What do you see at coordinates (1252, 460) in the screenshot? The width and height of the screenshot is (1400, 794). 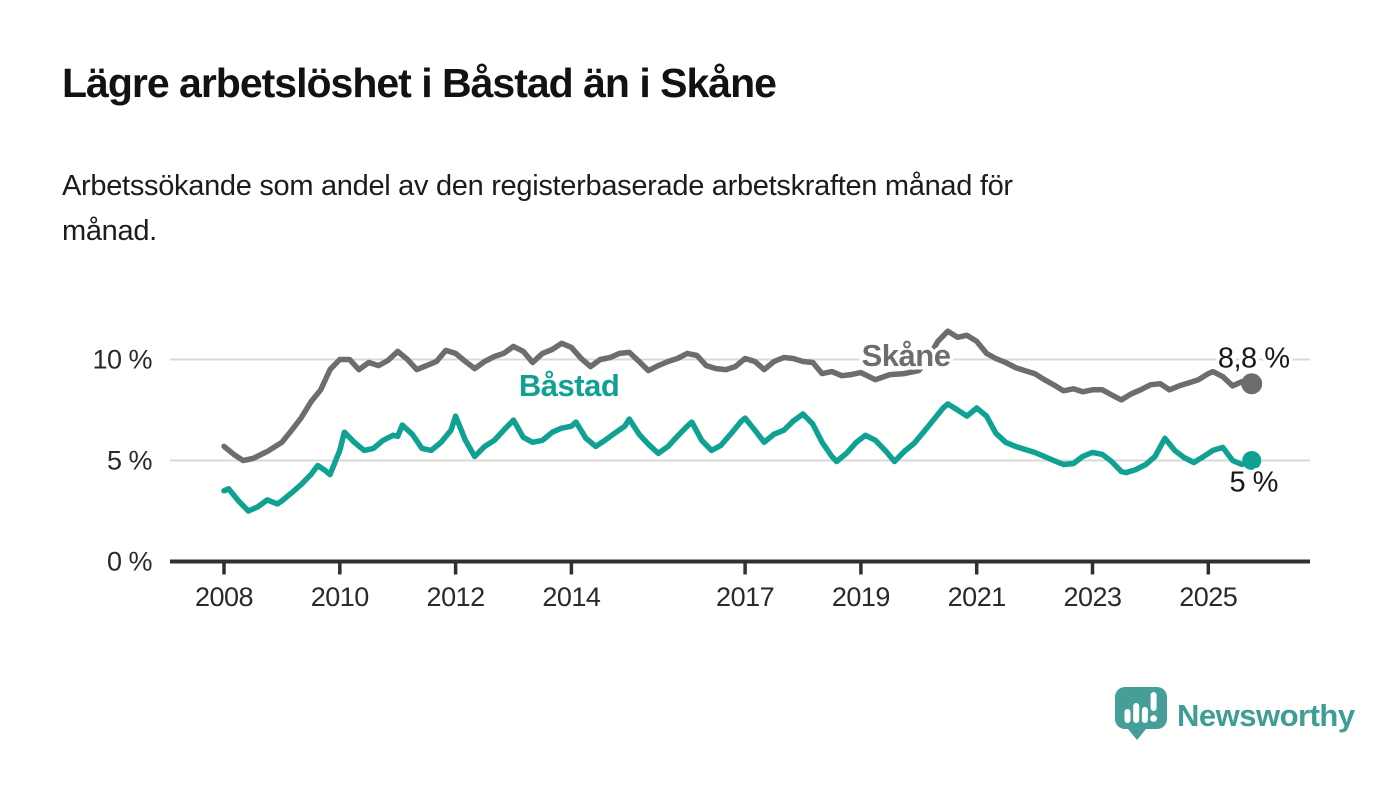 I see `end-dot-bstad` at bounding box center [1252, 460].